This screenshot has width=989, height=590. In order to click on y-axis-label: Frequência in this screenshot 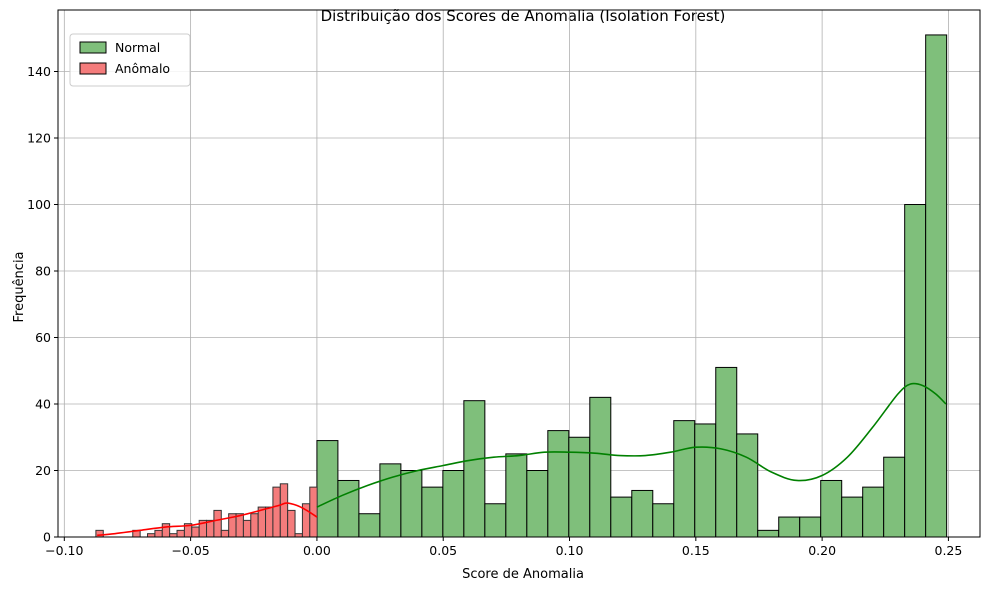, I will do `click(19, 286)`.